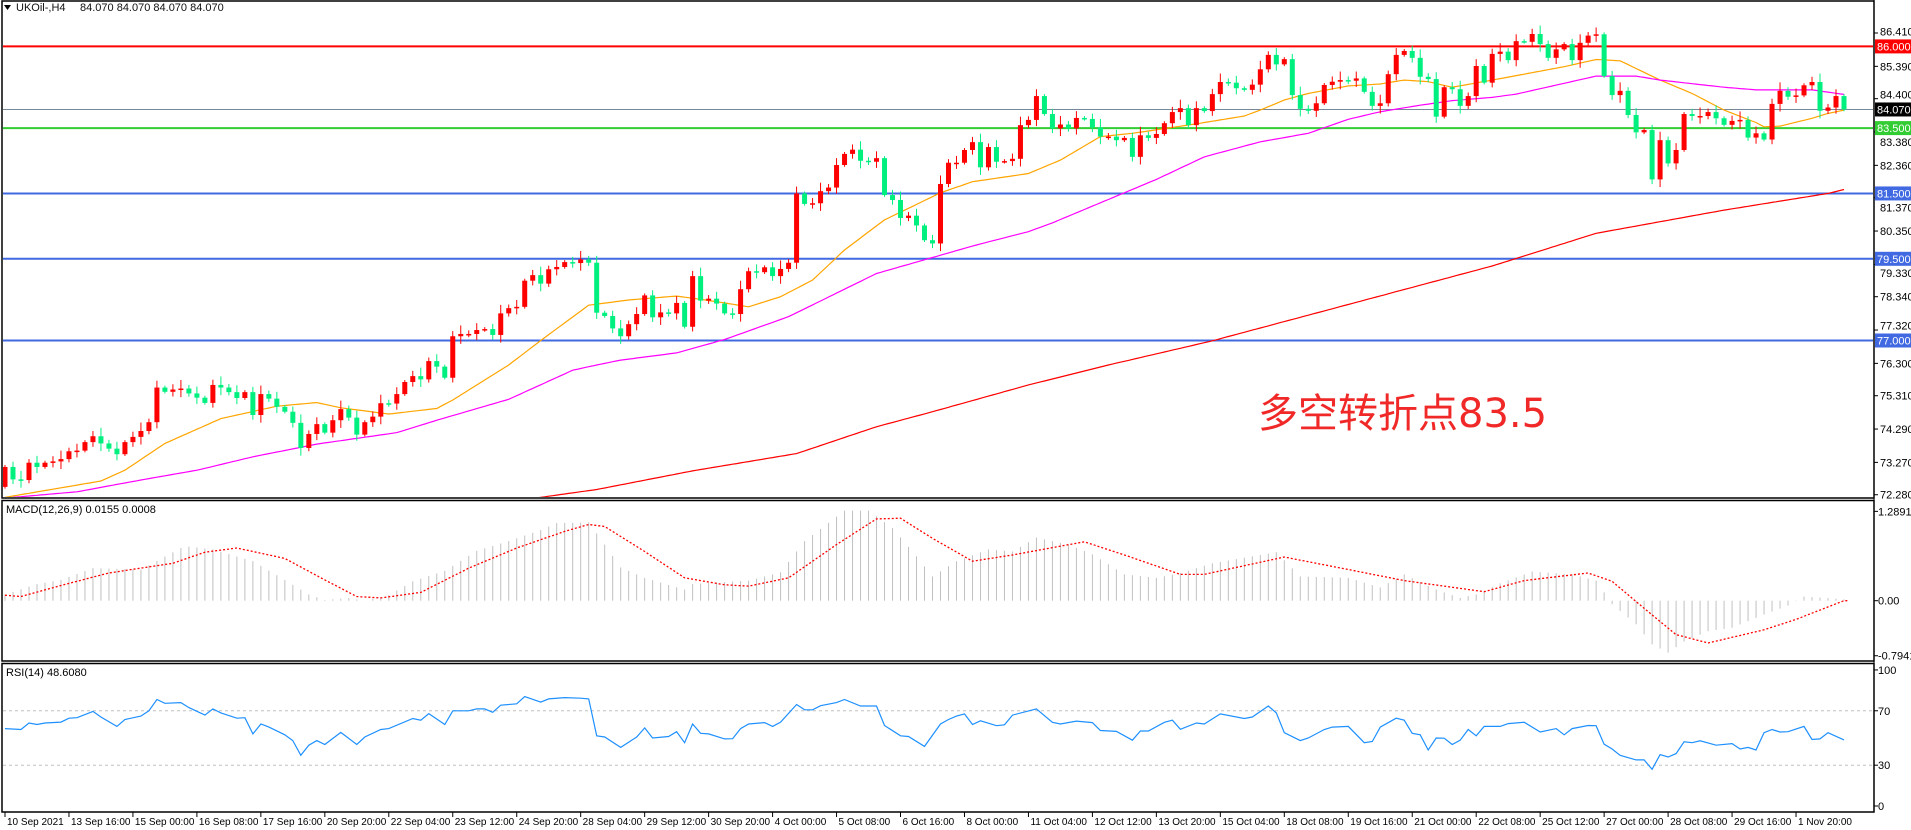 The height and width of the screenshot is (830, 1911). What do you see at coordinates (101, 822) in the screenshot?
I see `time-tick-label: 13 Sep 16:00` at bounding box center [101, 822].